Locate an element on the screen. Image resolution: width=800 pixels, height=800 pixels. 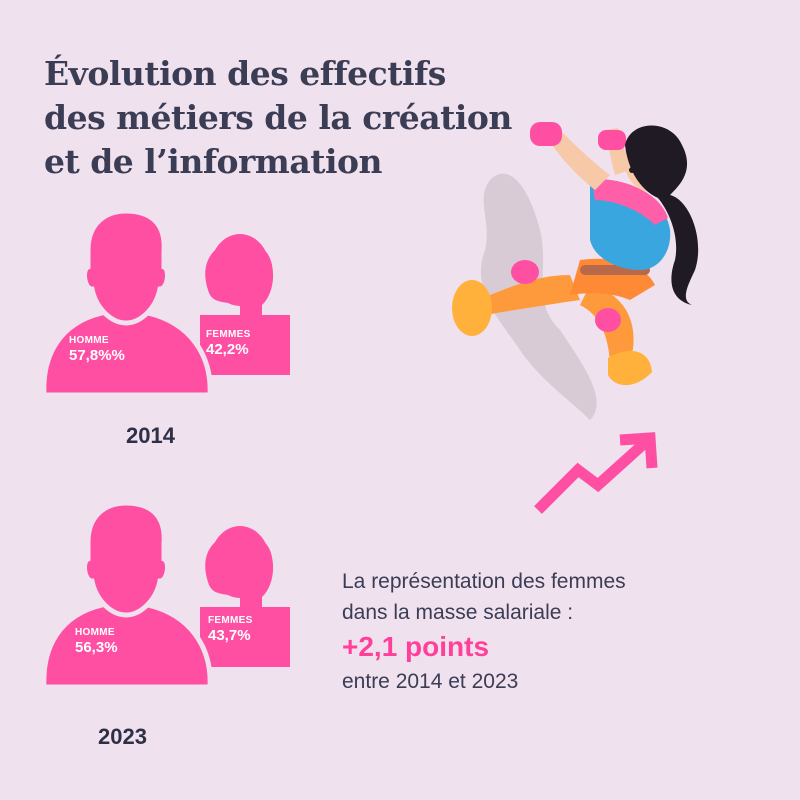
title-line-3: et de l’information is located at coordinates (213, 161).